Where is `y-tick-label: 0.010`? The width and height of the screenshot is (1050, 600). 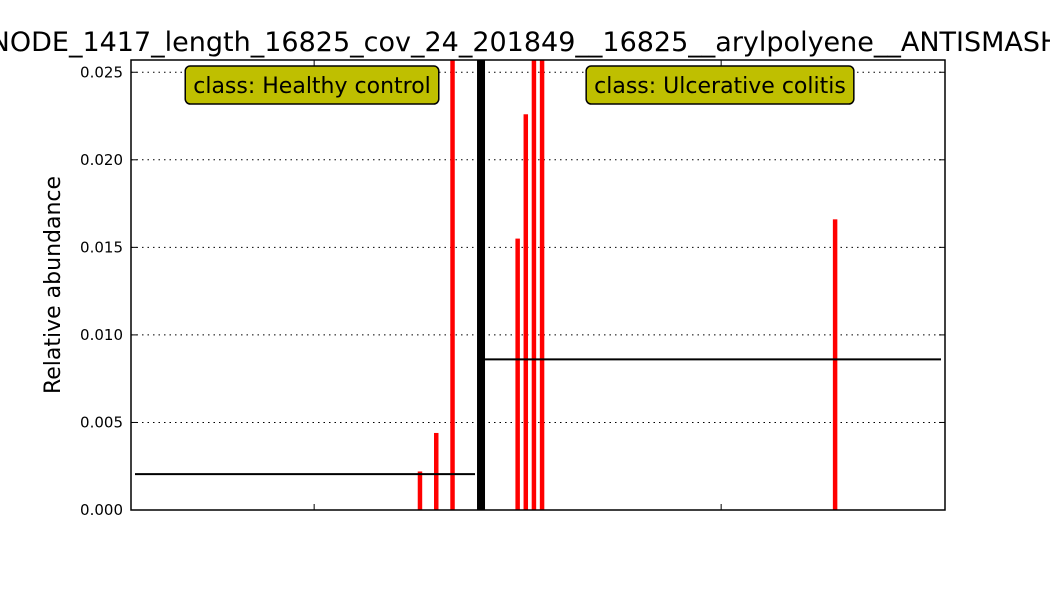
y-tick-label: 0.010 is located at coordinates (101, 335).